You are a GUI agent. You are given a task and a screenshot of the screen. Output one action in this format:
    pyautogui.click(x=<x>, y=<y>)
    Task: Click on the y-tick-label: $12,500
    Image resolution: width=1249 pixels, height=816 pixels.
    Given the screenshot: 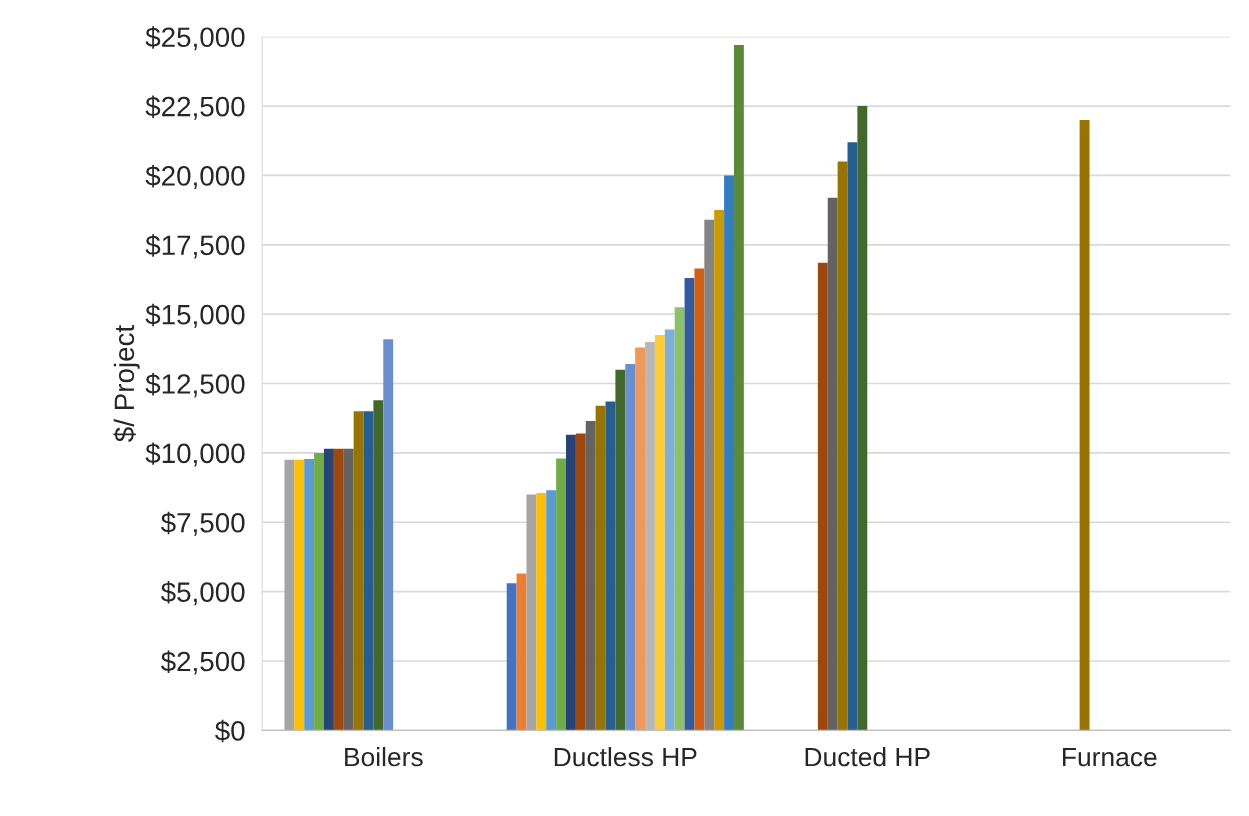 What is the action you would take?
    pyautogui.click(x=195, y=385)
    